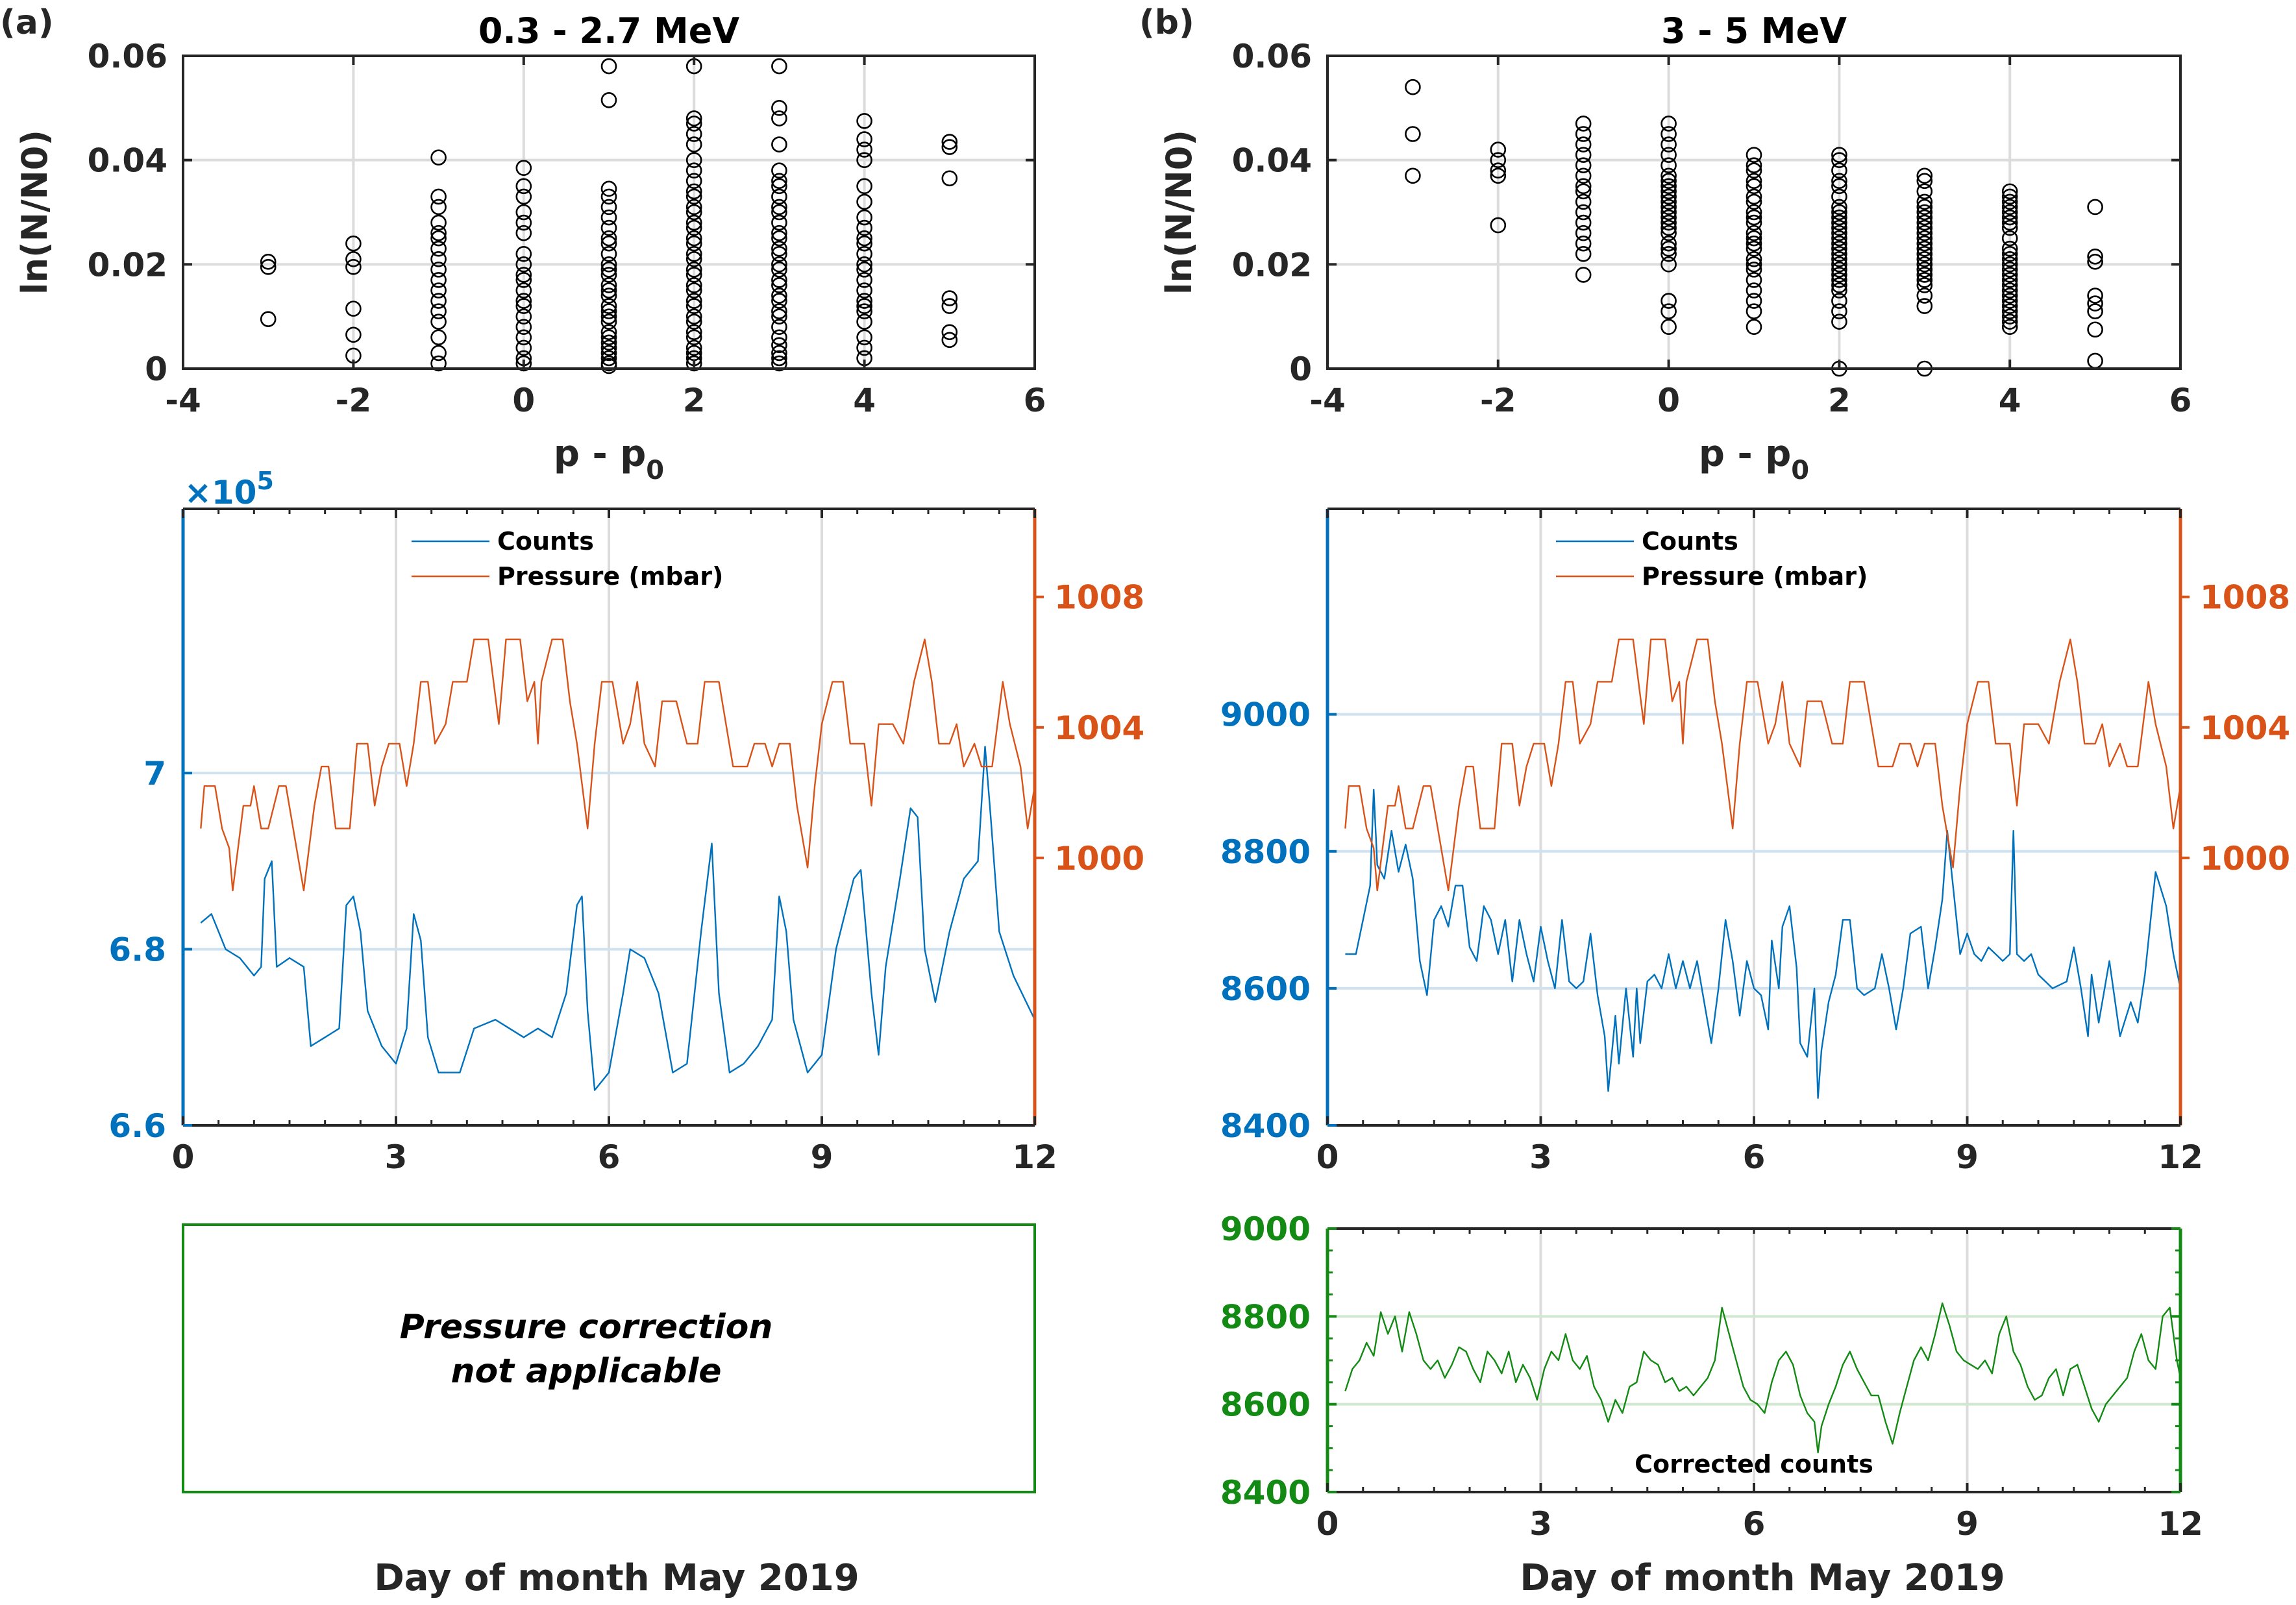 The height and width of the screenshot is (1605, 2296). I want to click on y-tick-label: 0, so click(156, 369).